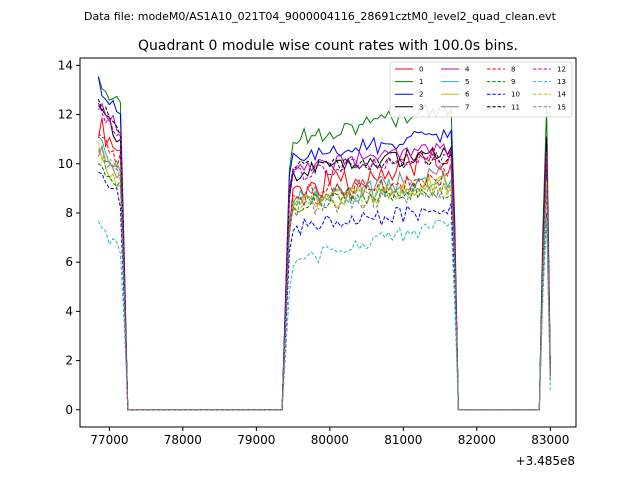  What do you see at coordinates (561, 82) in the screenshot?
I see `legend-label-13: 13` at bounding box center [561, 82].